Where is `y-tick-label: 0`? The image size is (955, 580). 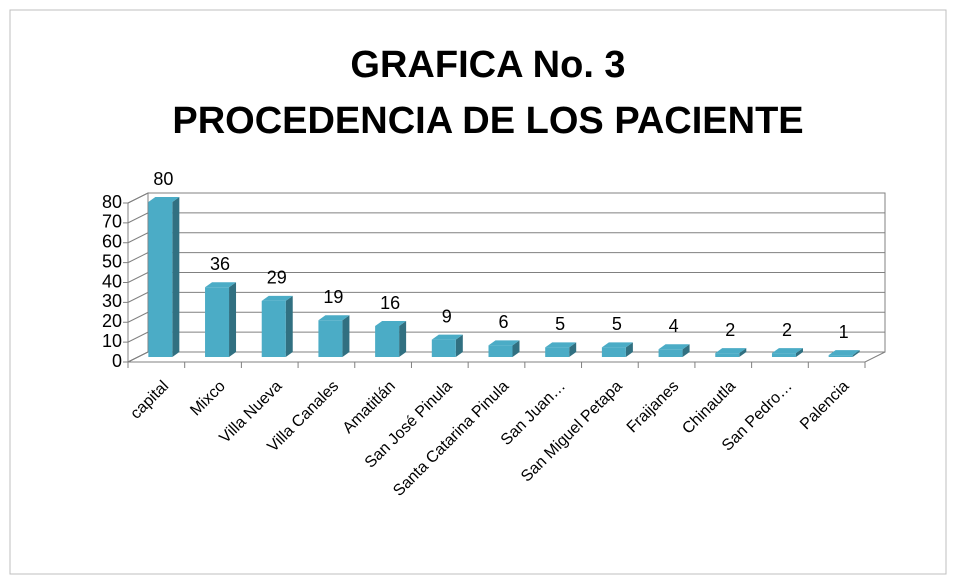 y-tick-label: 0 is located at coordinates (117, 361).